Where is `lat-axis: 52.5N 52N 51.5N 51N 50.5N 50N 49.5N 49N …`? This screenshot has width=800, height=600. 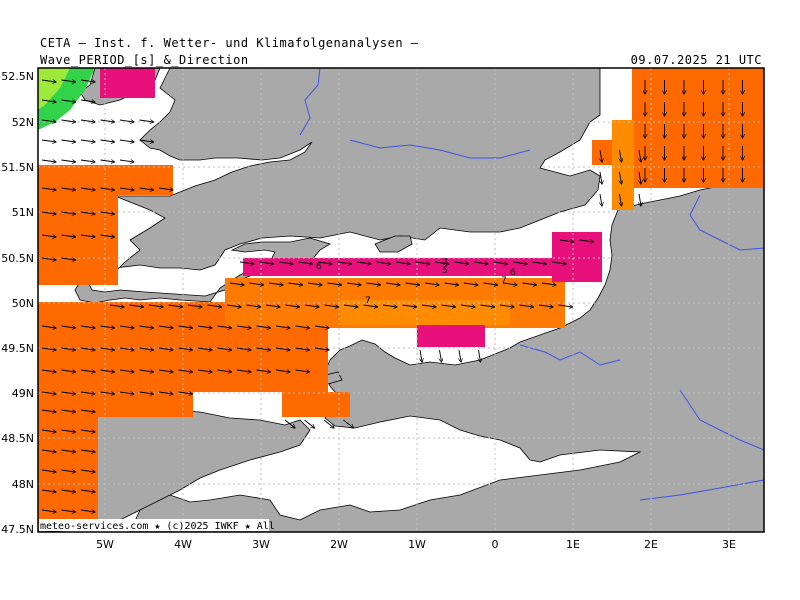
lat-axis: 52.5N 52N 51.5N 51N 50.5N 50N 49.5N 49N … is located at coordinates (17, 303).